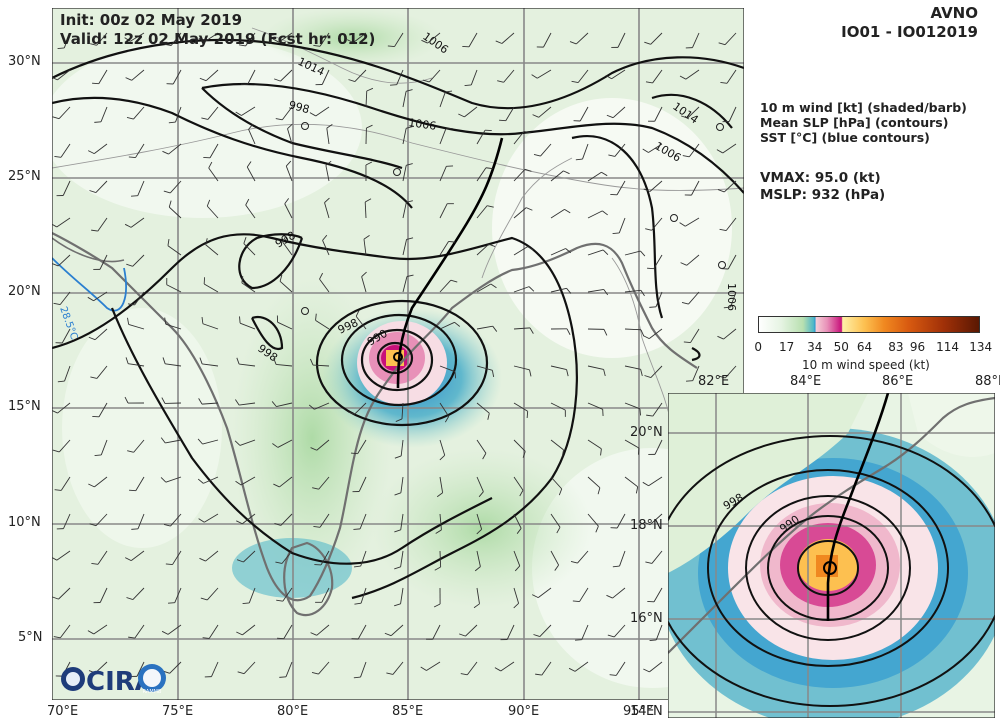 The height and width of the screenshot is (722, 1000). What do you see at coordinates (524, 711) in the screenshot?
I see `lon-label: 90°E` at bounding box center [524, 711].